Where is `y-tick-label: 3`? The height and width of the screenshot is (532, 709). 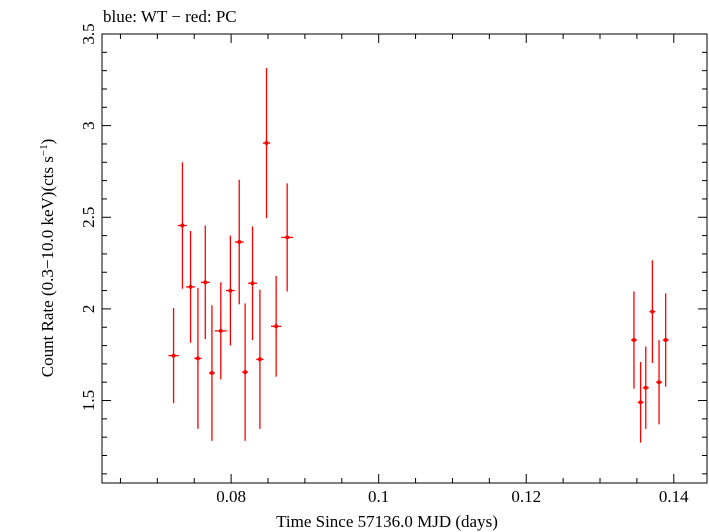 y-tick-label: 3 is located at coordinates (88, 125).